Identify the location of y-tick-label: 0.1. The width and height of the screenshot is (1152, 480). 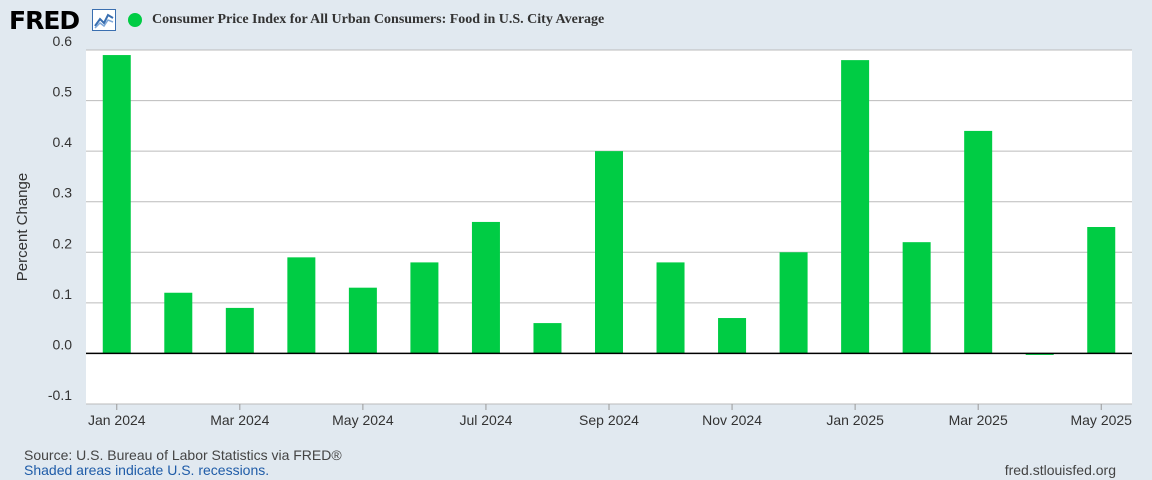
(63, 294).